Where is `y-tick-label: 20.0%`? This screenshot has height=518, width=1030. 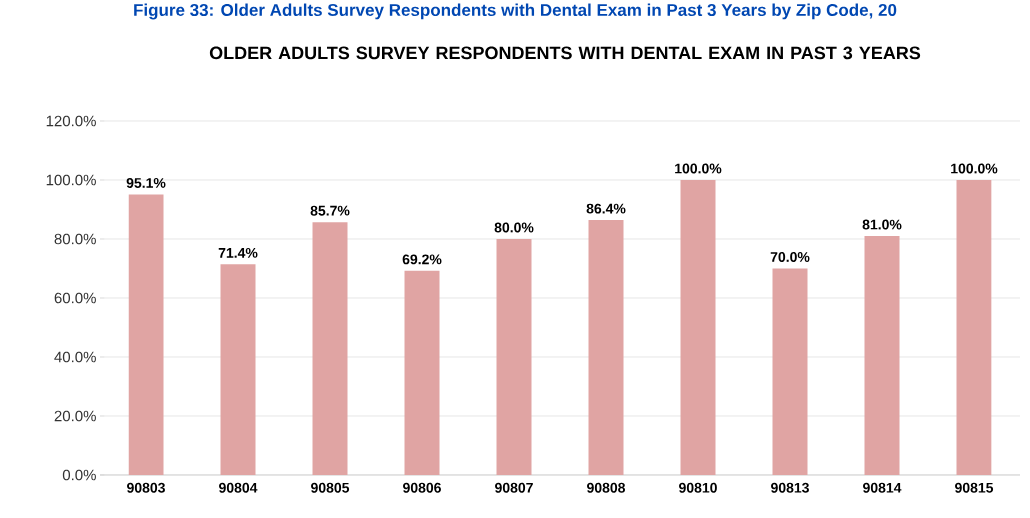
y-tick-label: 20.0% is located at coordinates (75, 416).